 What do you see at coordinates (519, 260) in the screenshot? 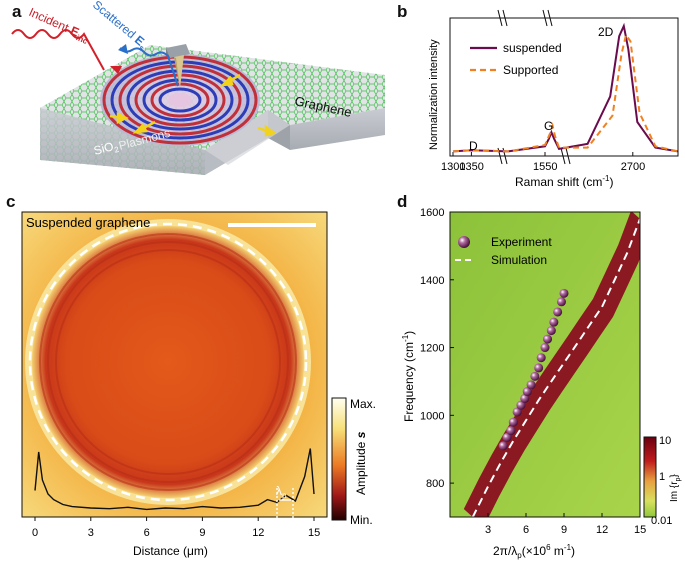
I see `legend-simulation: Simulation` at bounding box center [519, 260].